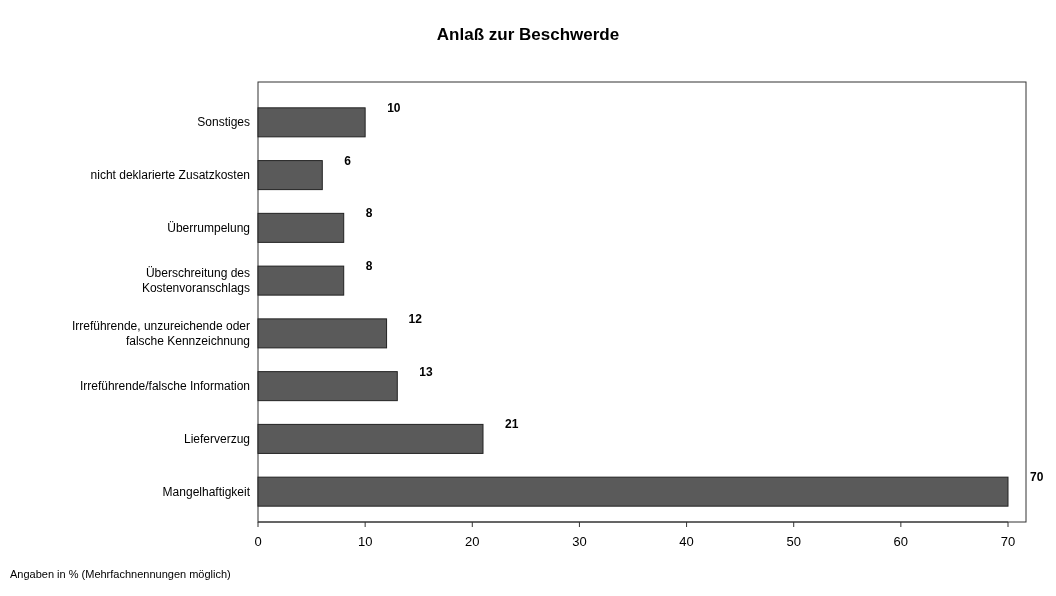  I want to click on x-tick-label: 60, so click(901, 541).